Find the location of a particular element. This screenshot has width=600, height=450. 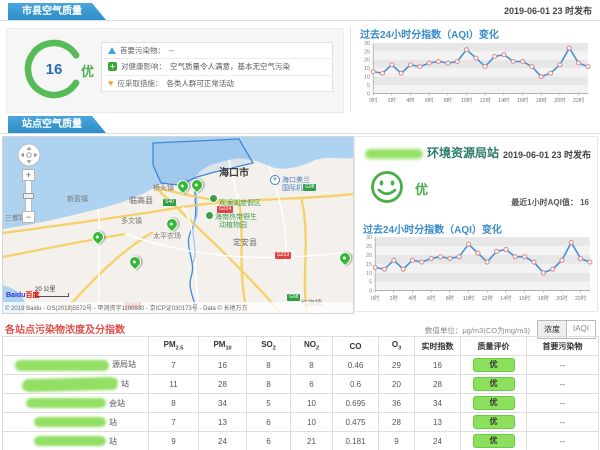

x-tick-label: 6时 is located at coordinates (429, 100).